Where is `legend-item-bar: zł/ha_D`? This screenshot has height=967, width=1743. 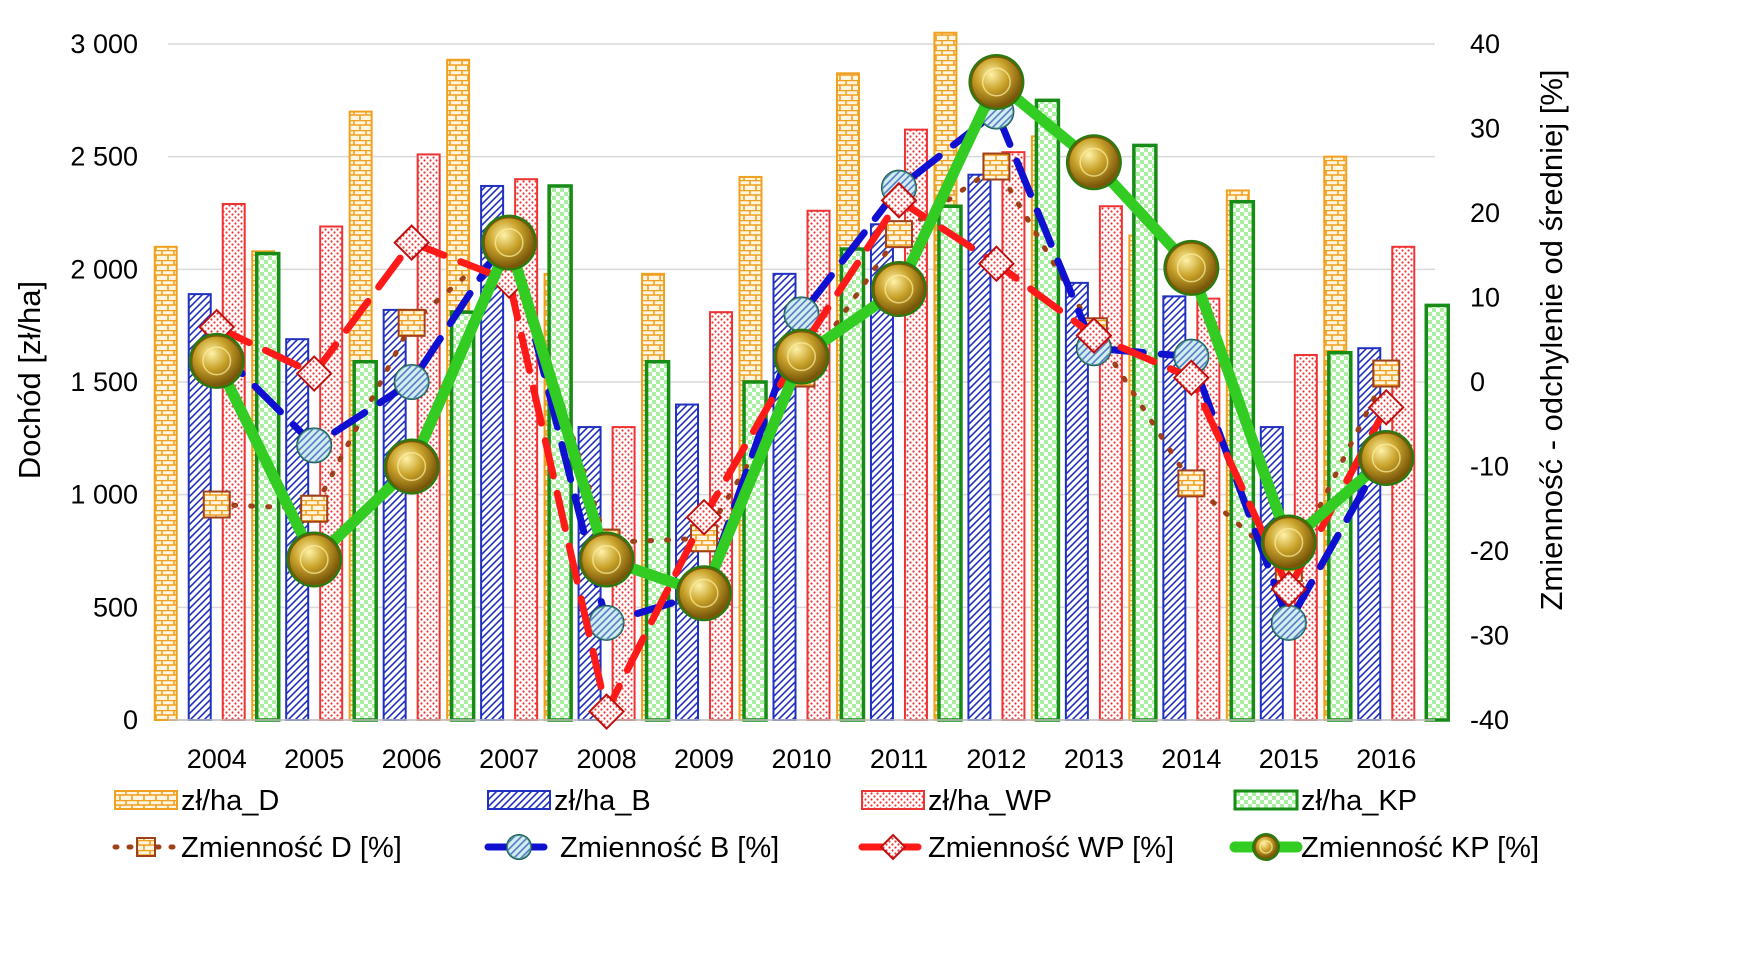
legend-item-bar: zł/ha_D is located at coordinates (196, 801).